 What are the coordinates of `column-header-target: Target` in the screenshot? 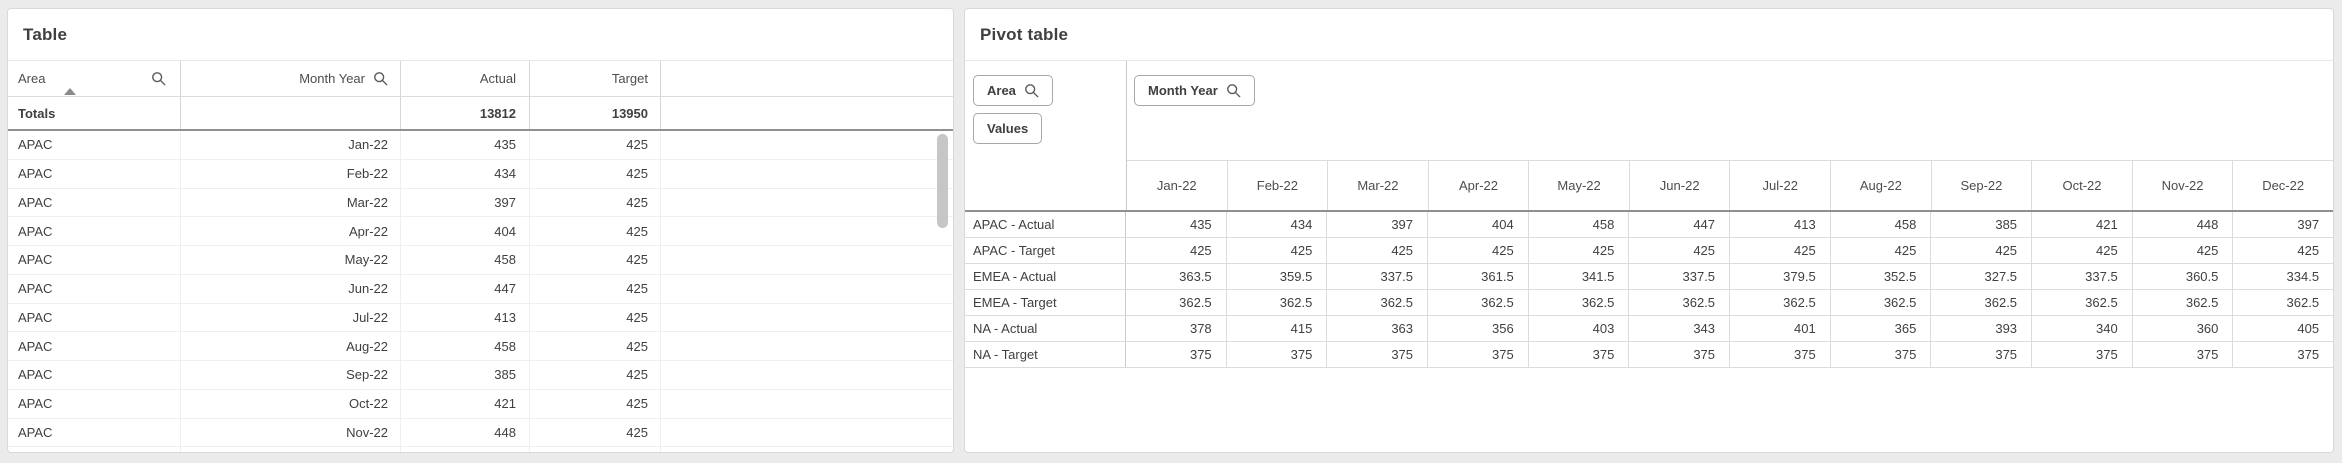 It's located at (595, 78).